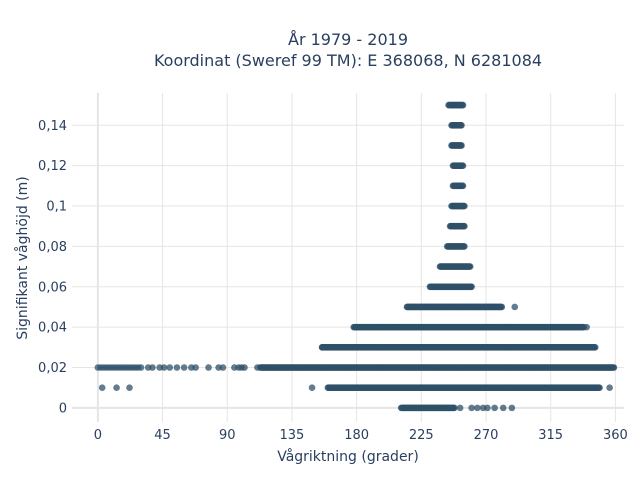  What do you see at coordinates (52, 166) in the screenshot?
I see `y-tick-label: 0,12` at bounding box center [52, 166].